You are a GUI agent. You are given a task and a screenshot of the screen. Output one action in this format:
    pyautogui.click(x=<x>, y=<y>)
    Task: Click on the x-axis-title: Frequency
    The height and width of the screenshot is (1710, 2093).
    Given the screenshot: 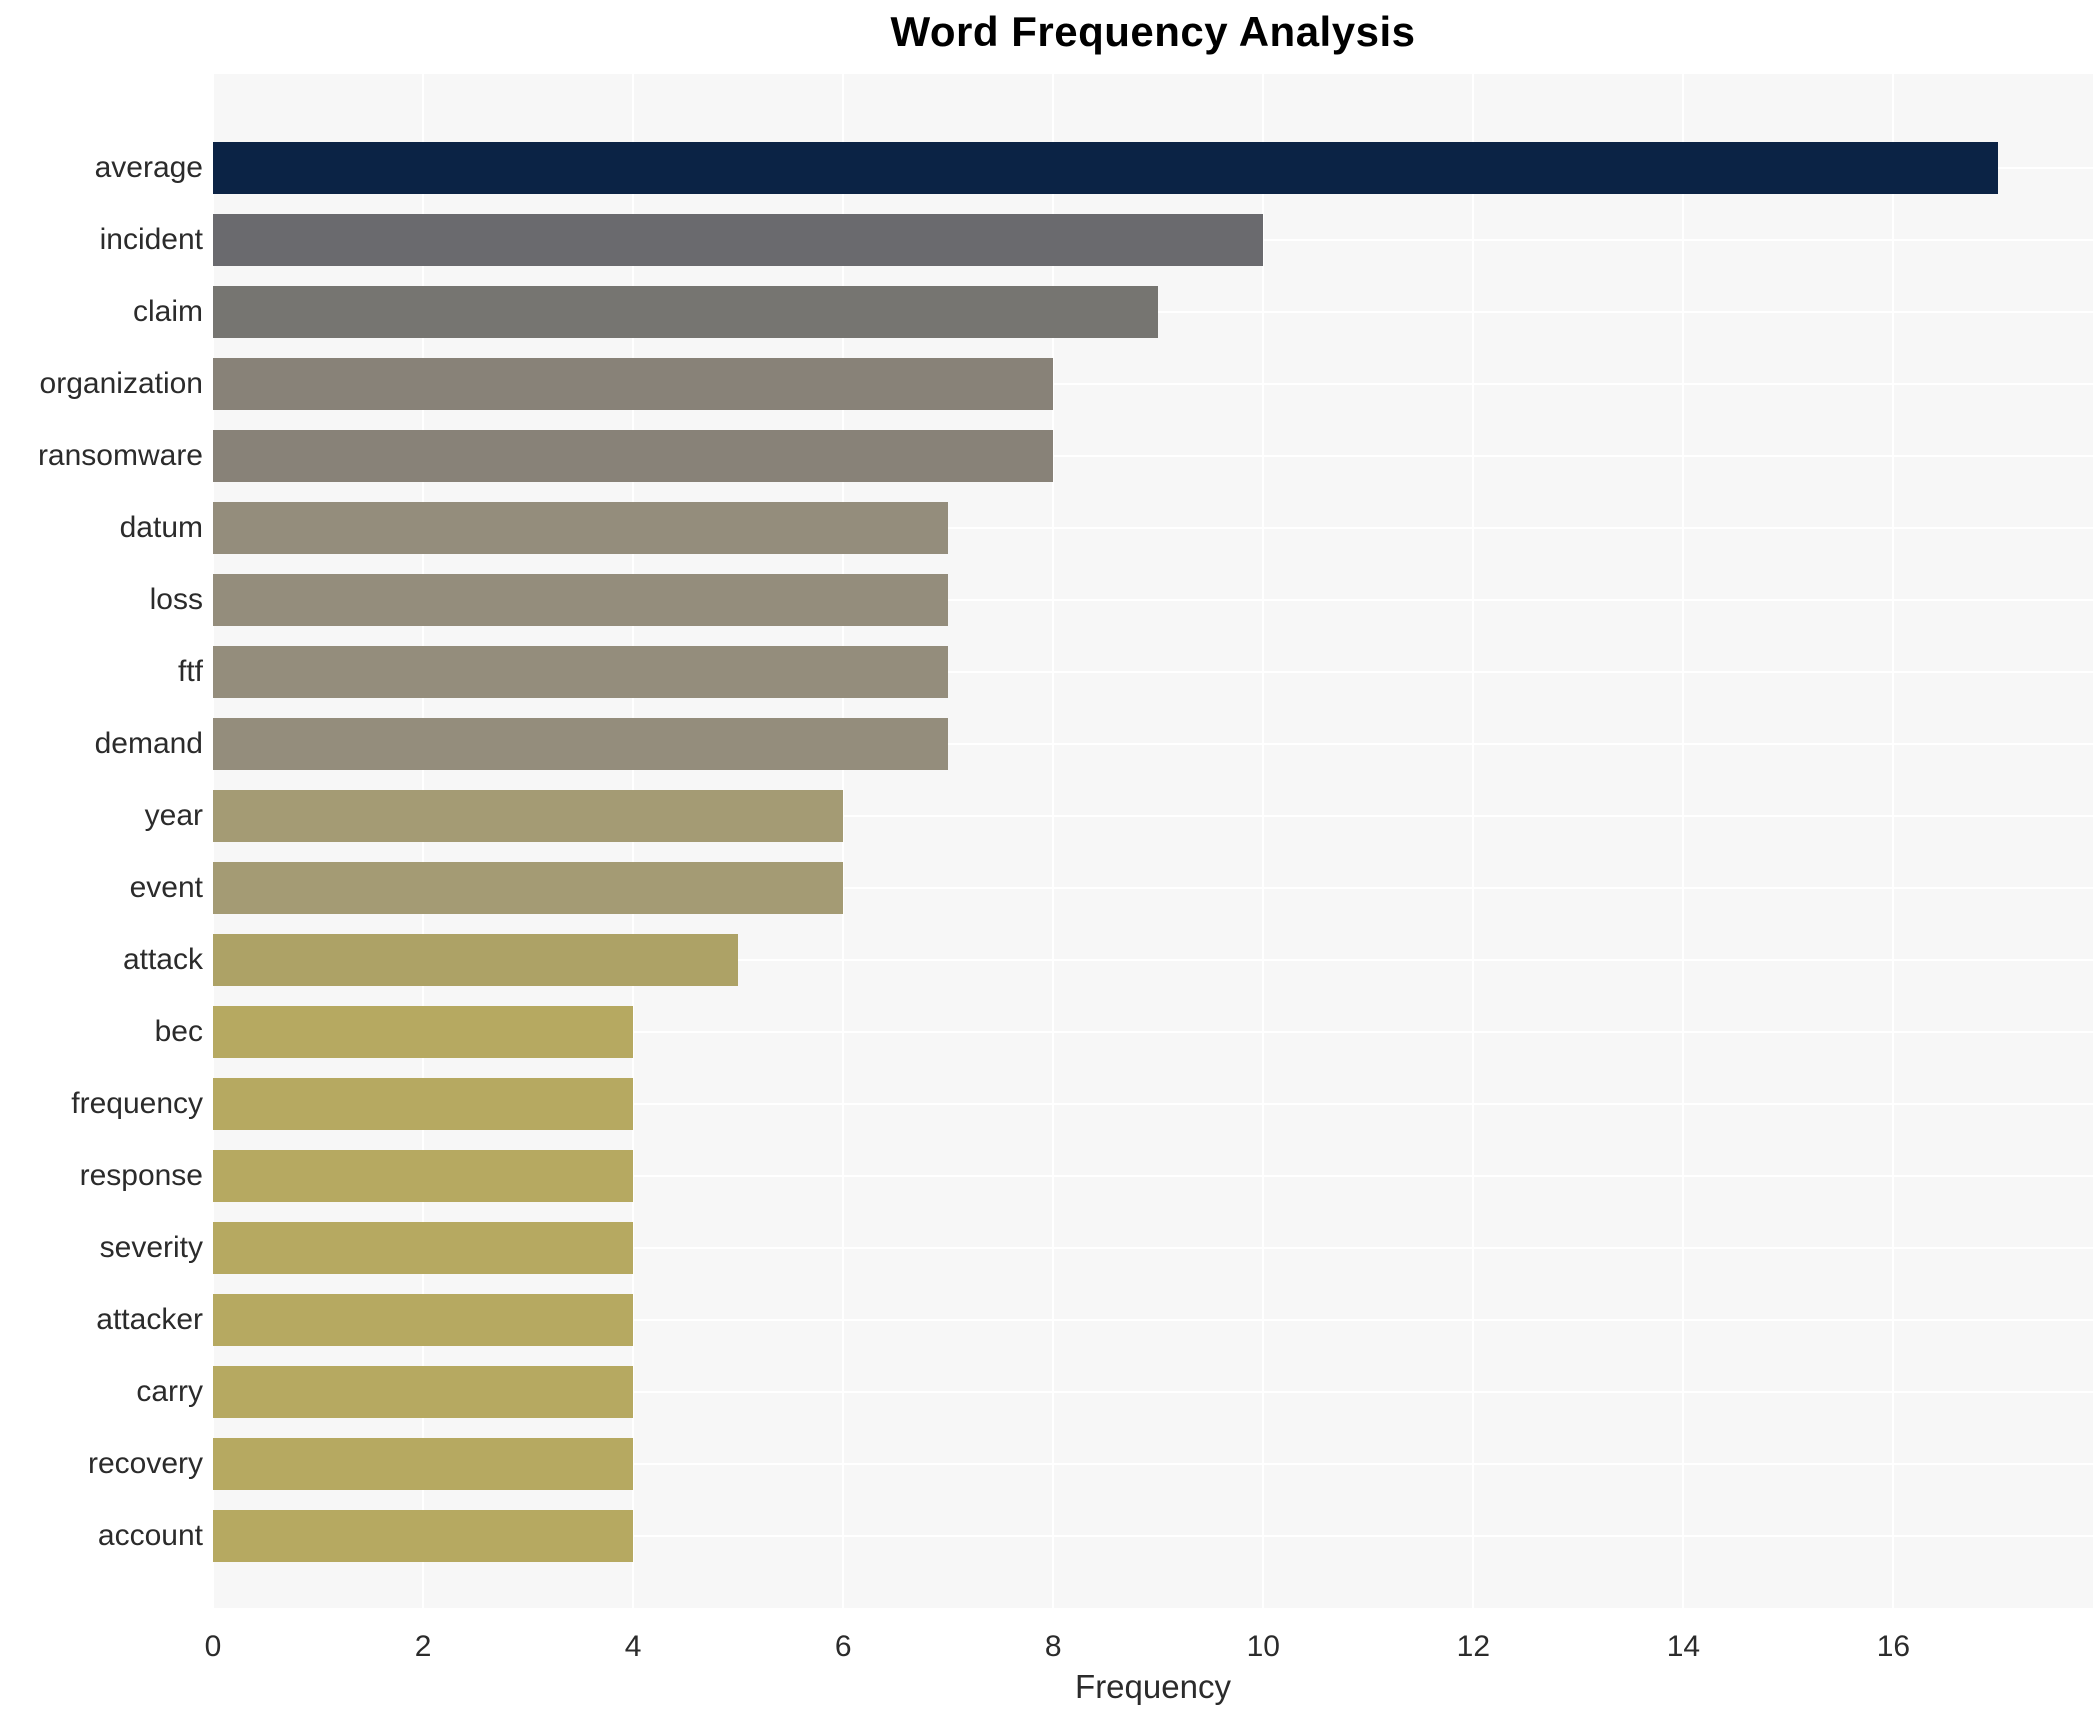 What is the action you would take?
    pyautogui.click(x=1153, y=1686)
    